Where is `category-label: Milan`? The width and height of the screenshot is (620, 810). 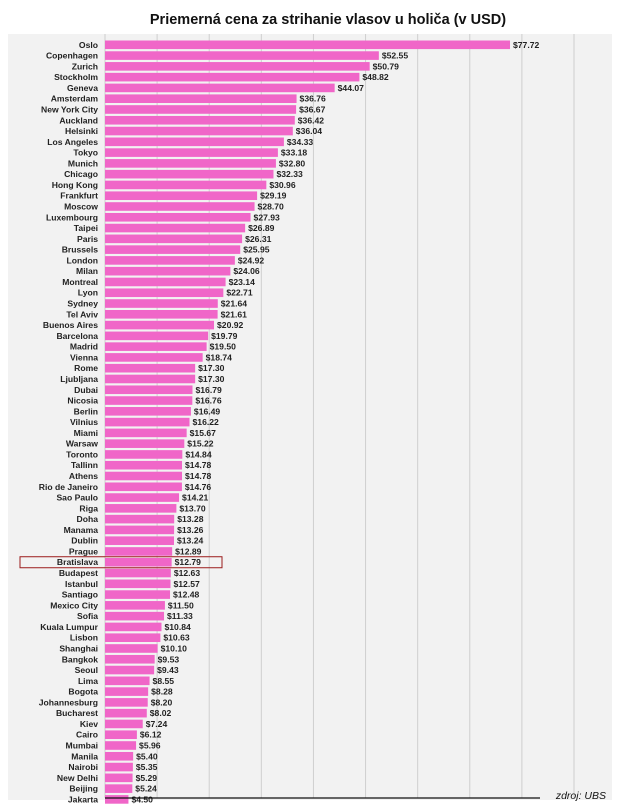
category-label: Milan is located at coordinates (87, 271).